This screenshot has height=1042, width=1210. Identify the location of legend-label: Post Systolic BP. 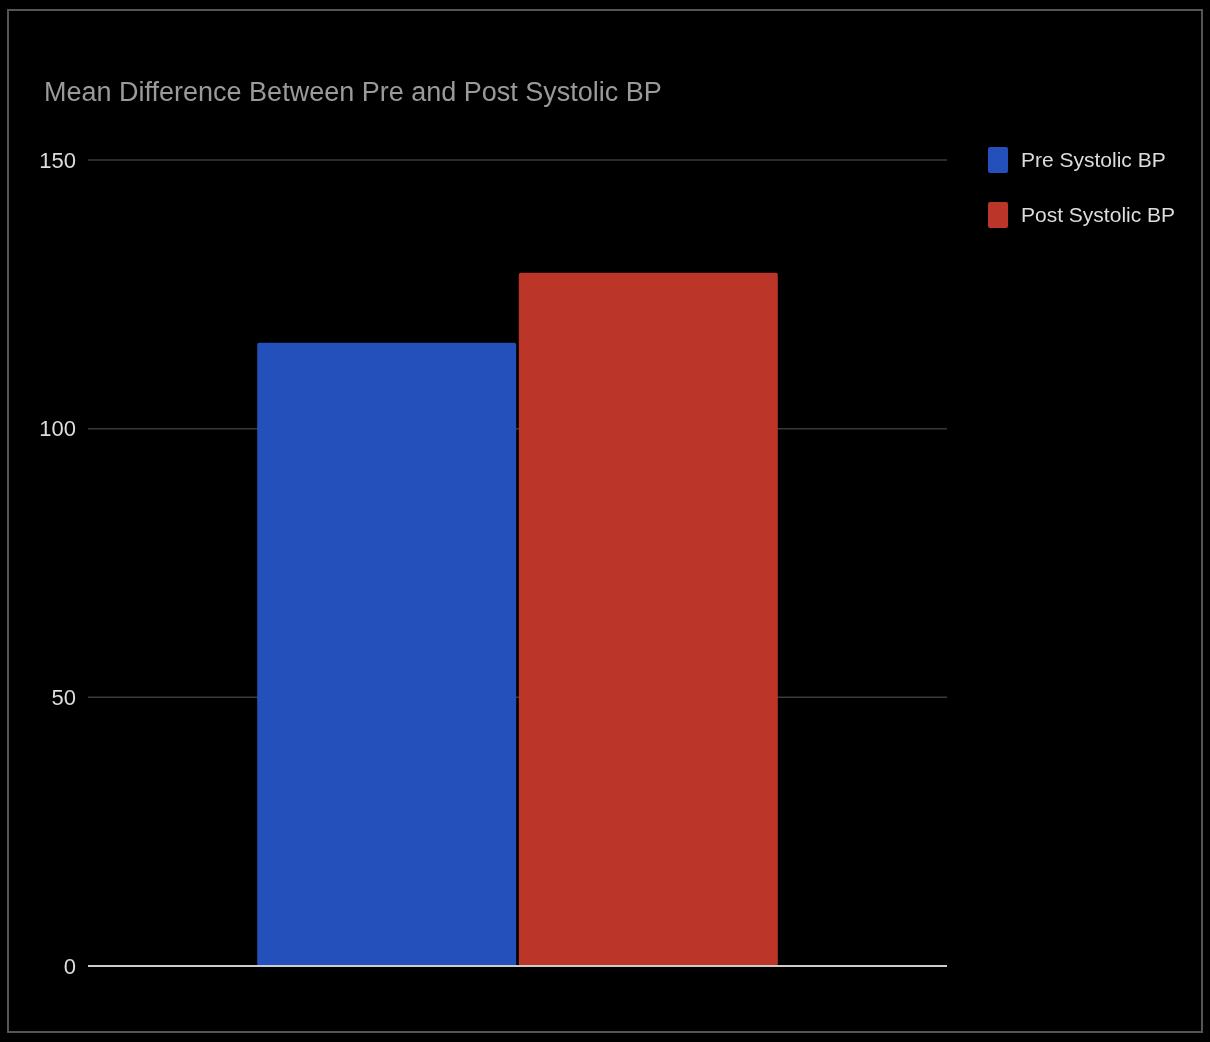
(1098, 215).